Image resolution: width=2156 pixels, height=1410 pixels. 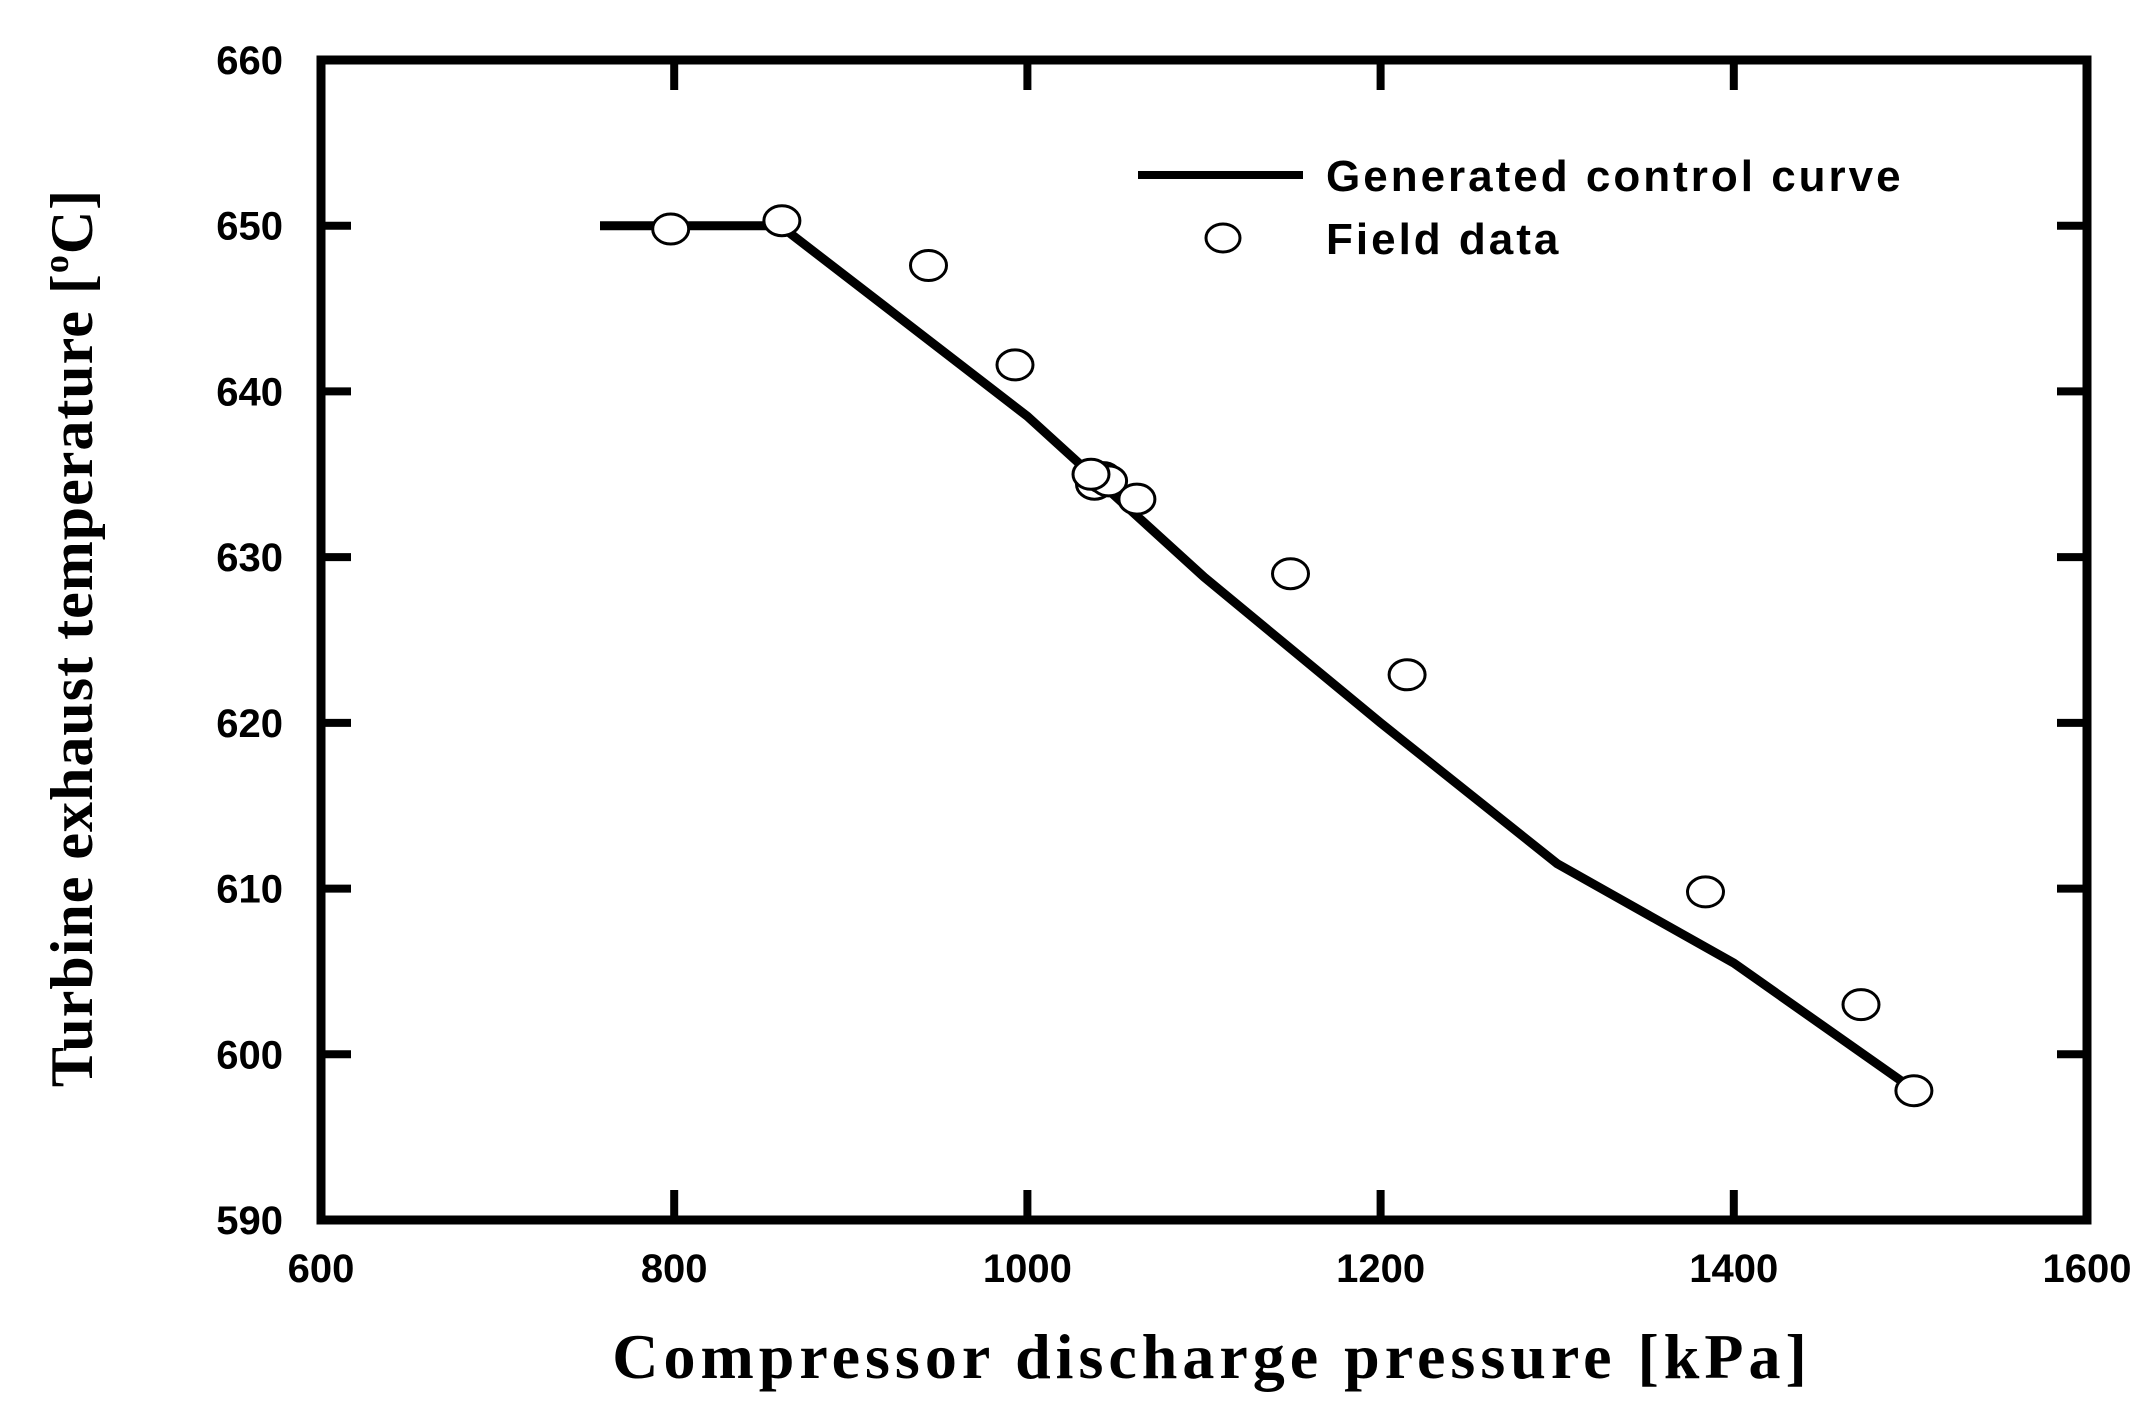 I want to click on y-axis-title-unit: C], so click(x=72, y=221).